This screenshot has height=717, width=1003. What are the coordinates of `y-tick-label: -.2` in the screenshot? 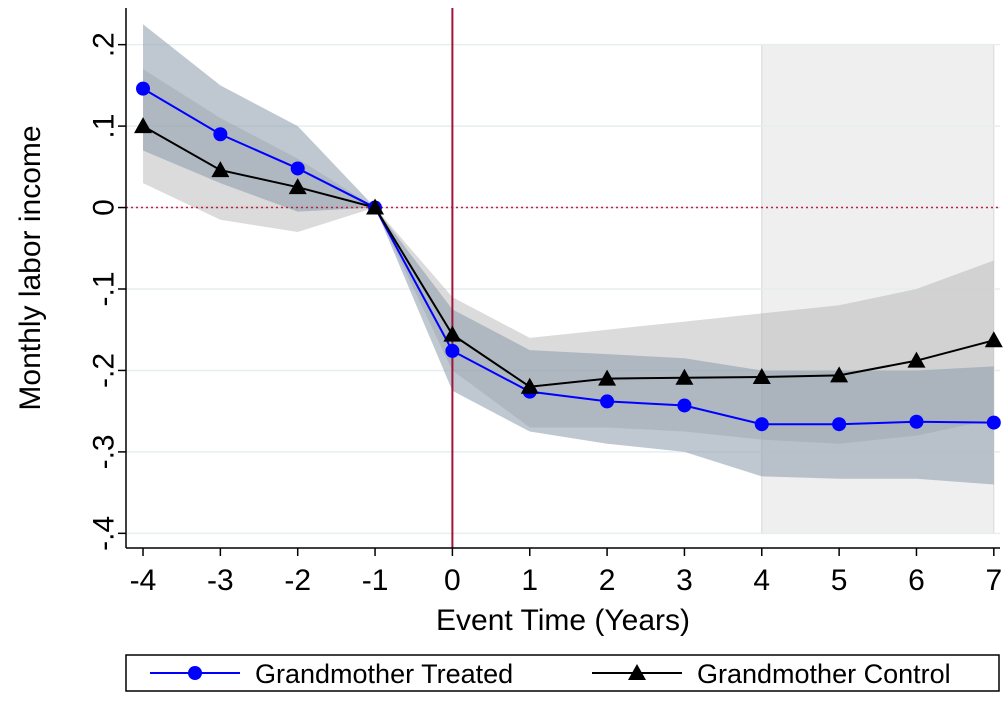 It's located at (104, 370).